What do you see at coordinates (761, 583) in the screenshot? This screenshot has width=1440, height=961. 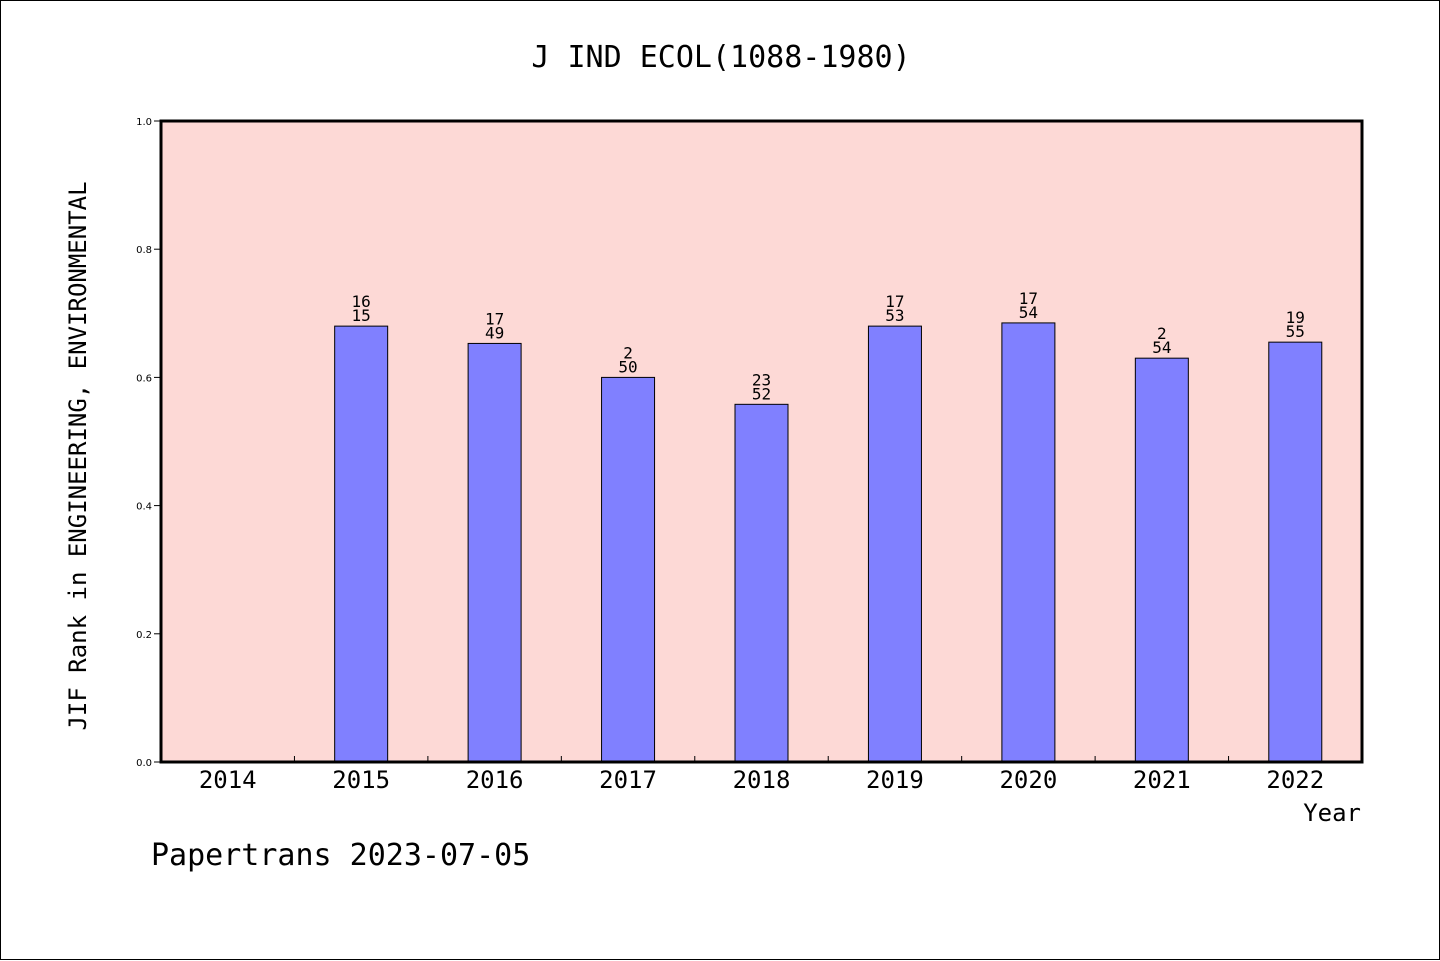 I see `bar-2018` at bounding box center [761, 583].